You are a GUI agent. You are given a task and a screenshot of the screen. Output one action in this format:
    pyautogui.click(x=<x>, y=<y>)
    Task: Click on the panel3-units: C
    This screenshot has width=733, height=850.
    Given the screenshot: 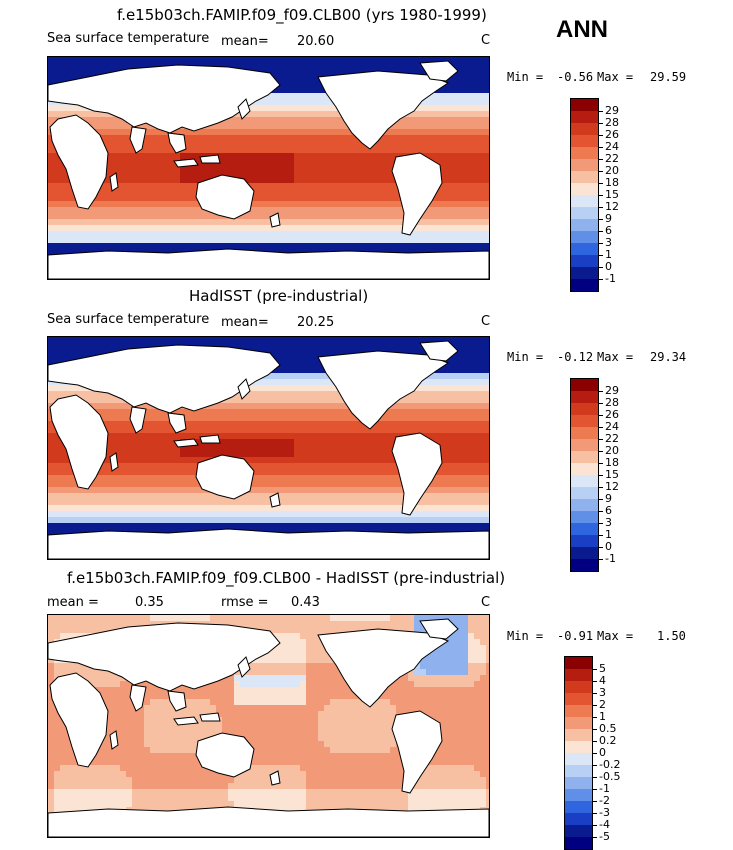 What is the action you would take?
    pyautogui.click(x=486, y=602)
    